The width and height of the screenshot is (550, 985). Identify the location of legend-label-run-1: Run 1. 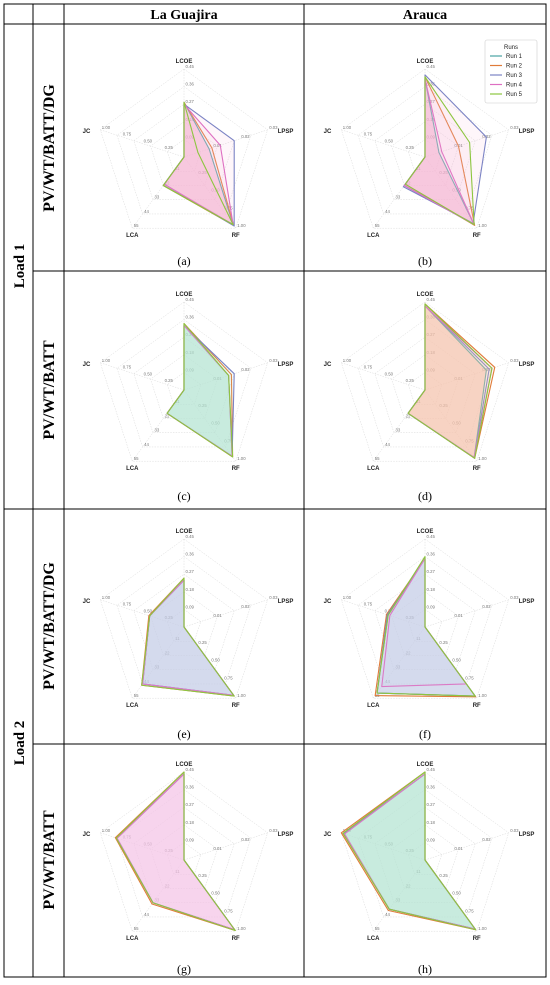
(514, 57).